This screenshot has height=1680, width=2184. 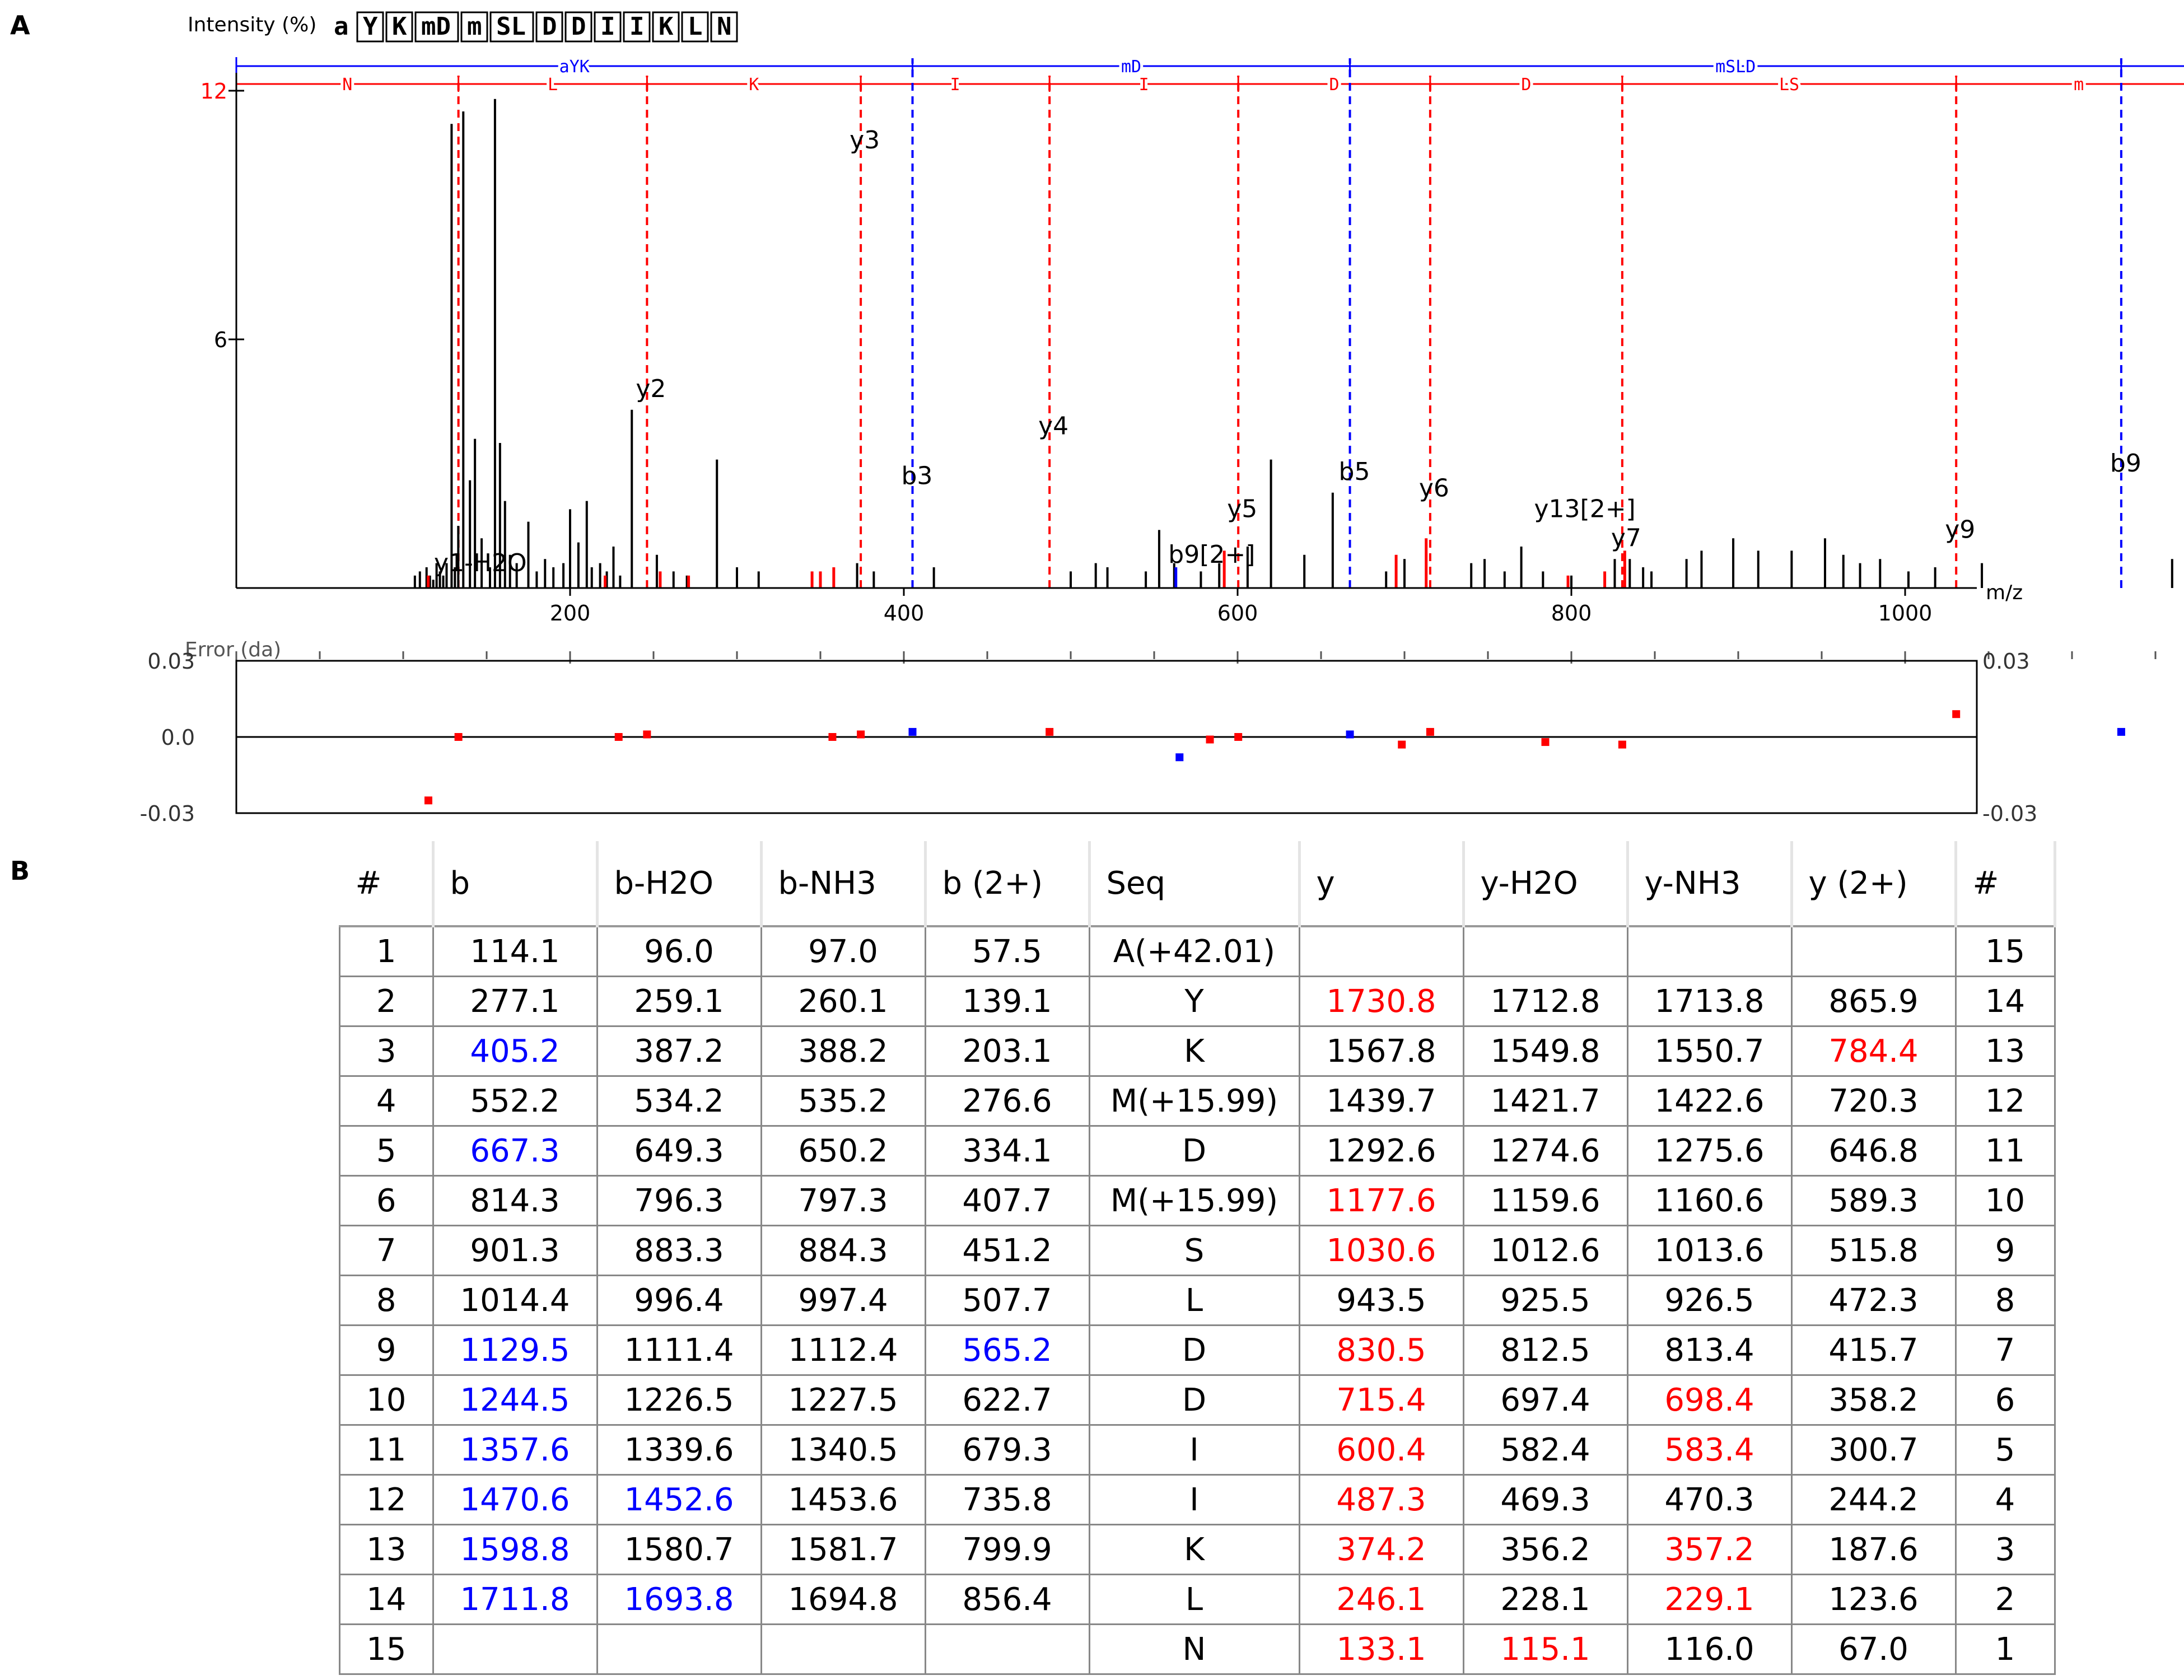 I want to click on y-ladder-residue-label: I, so click(x=955, y=85).